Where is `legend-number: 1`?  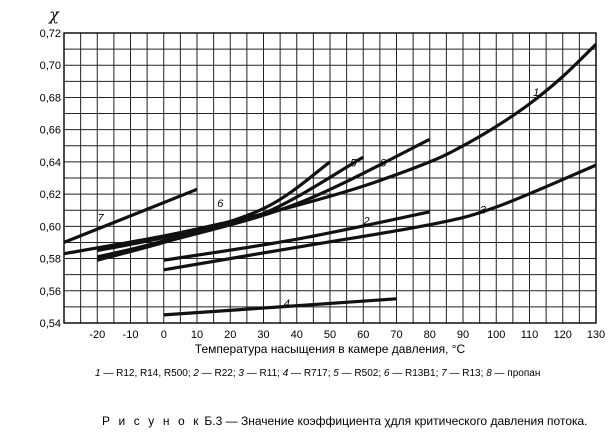 legend-number: 1 is located at coordinates (98, 373).